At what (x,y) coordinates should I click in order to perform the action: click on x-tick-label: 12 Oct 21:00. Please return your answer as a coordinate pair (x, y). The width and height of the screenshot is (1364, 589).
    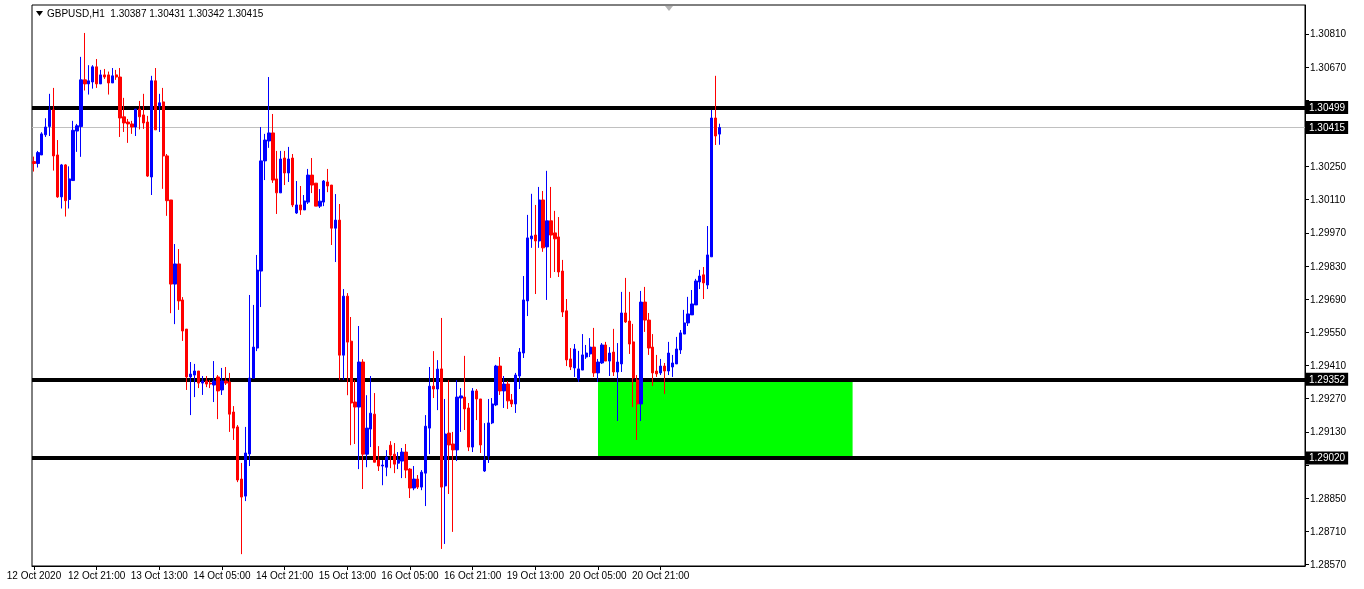
    Looking at the image, I should click on (97, 575).